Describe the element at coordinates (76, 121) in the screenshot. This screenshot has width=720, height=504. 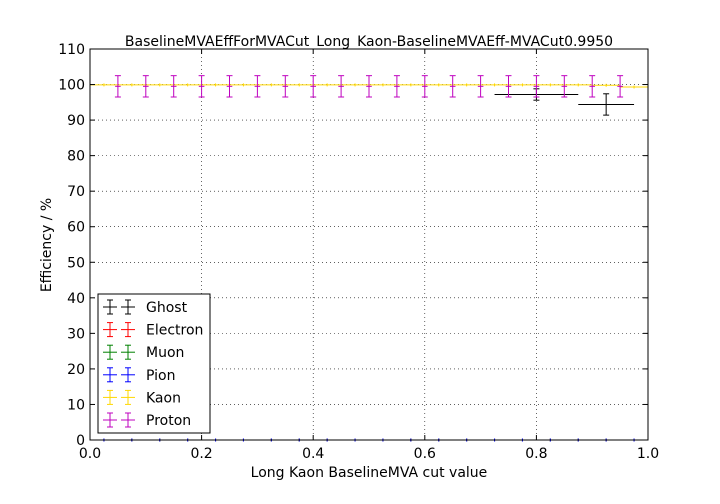
I see `y-tick-label: 90` at that location.